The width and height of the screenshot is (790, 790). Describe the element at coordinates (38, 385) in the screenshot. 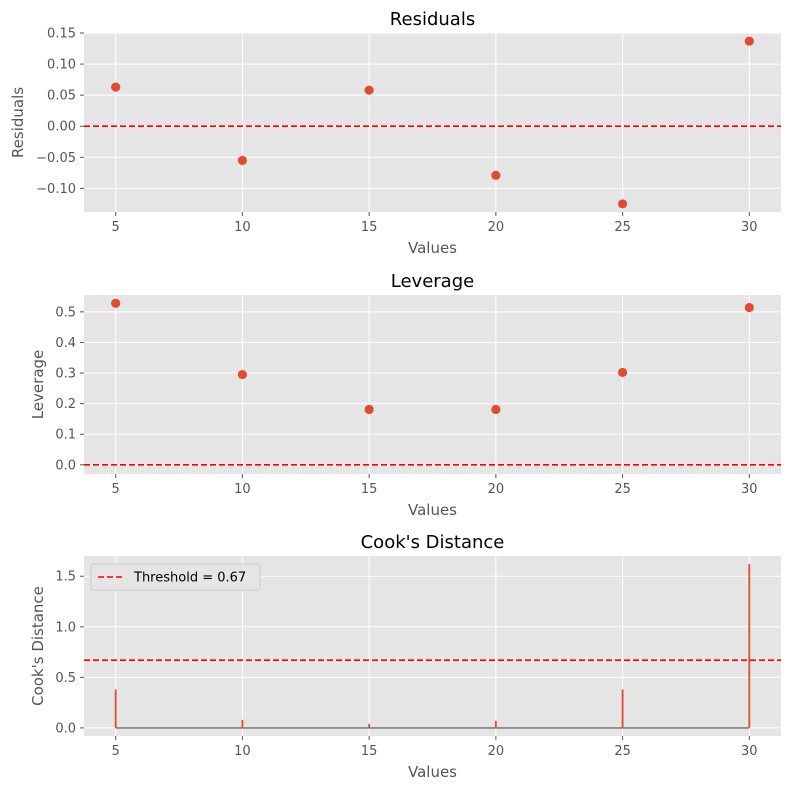

I see `y-axis-label: Leverage` at that location.